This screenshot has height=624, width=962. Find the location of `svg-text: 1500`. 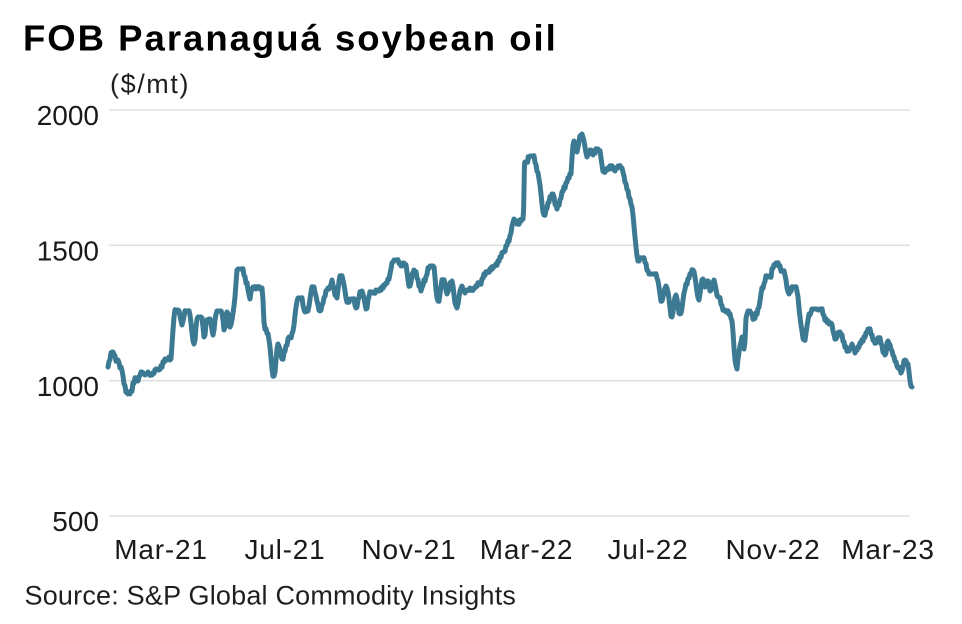

svg-text: 1500 is located at coordinates (68, 251).